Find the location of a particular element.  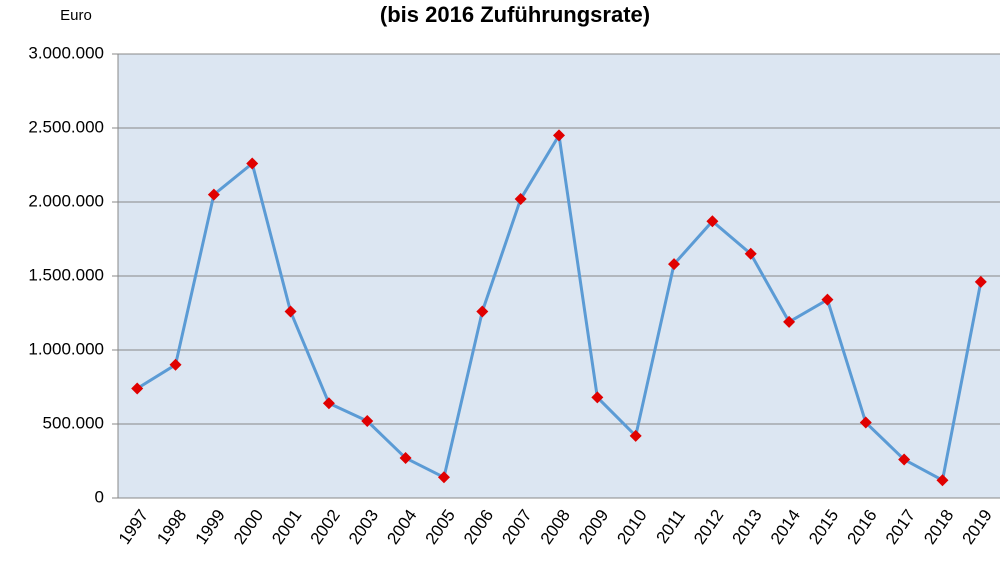

x-tick-group: 2012 is located at coordinates (708, 527).